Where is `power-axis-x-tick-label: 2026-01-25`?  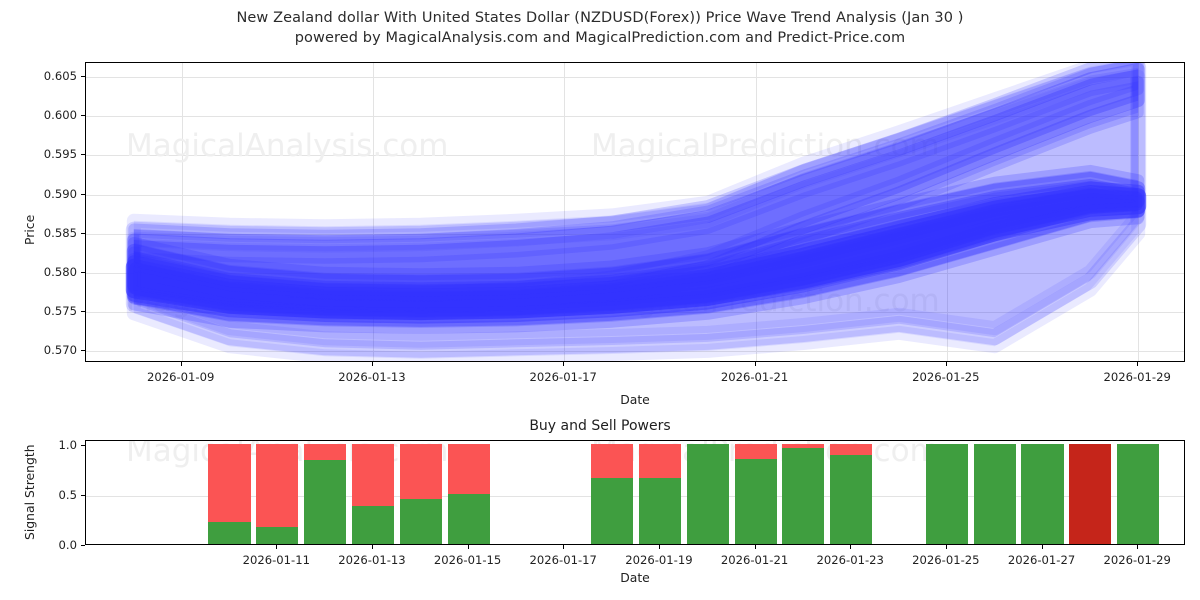
power-axis-x-tick-label: 2026-01-25 is located at coordinates (946, 560).